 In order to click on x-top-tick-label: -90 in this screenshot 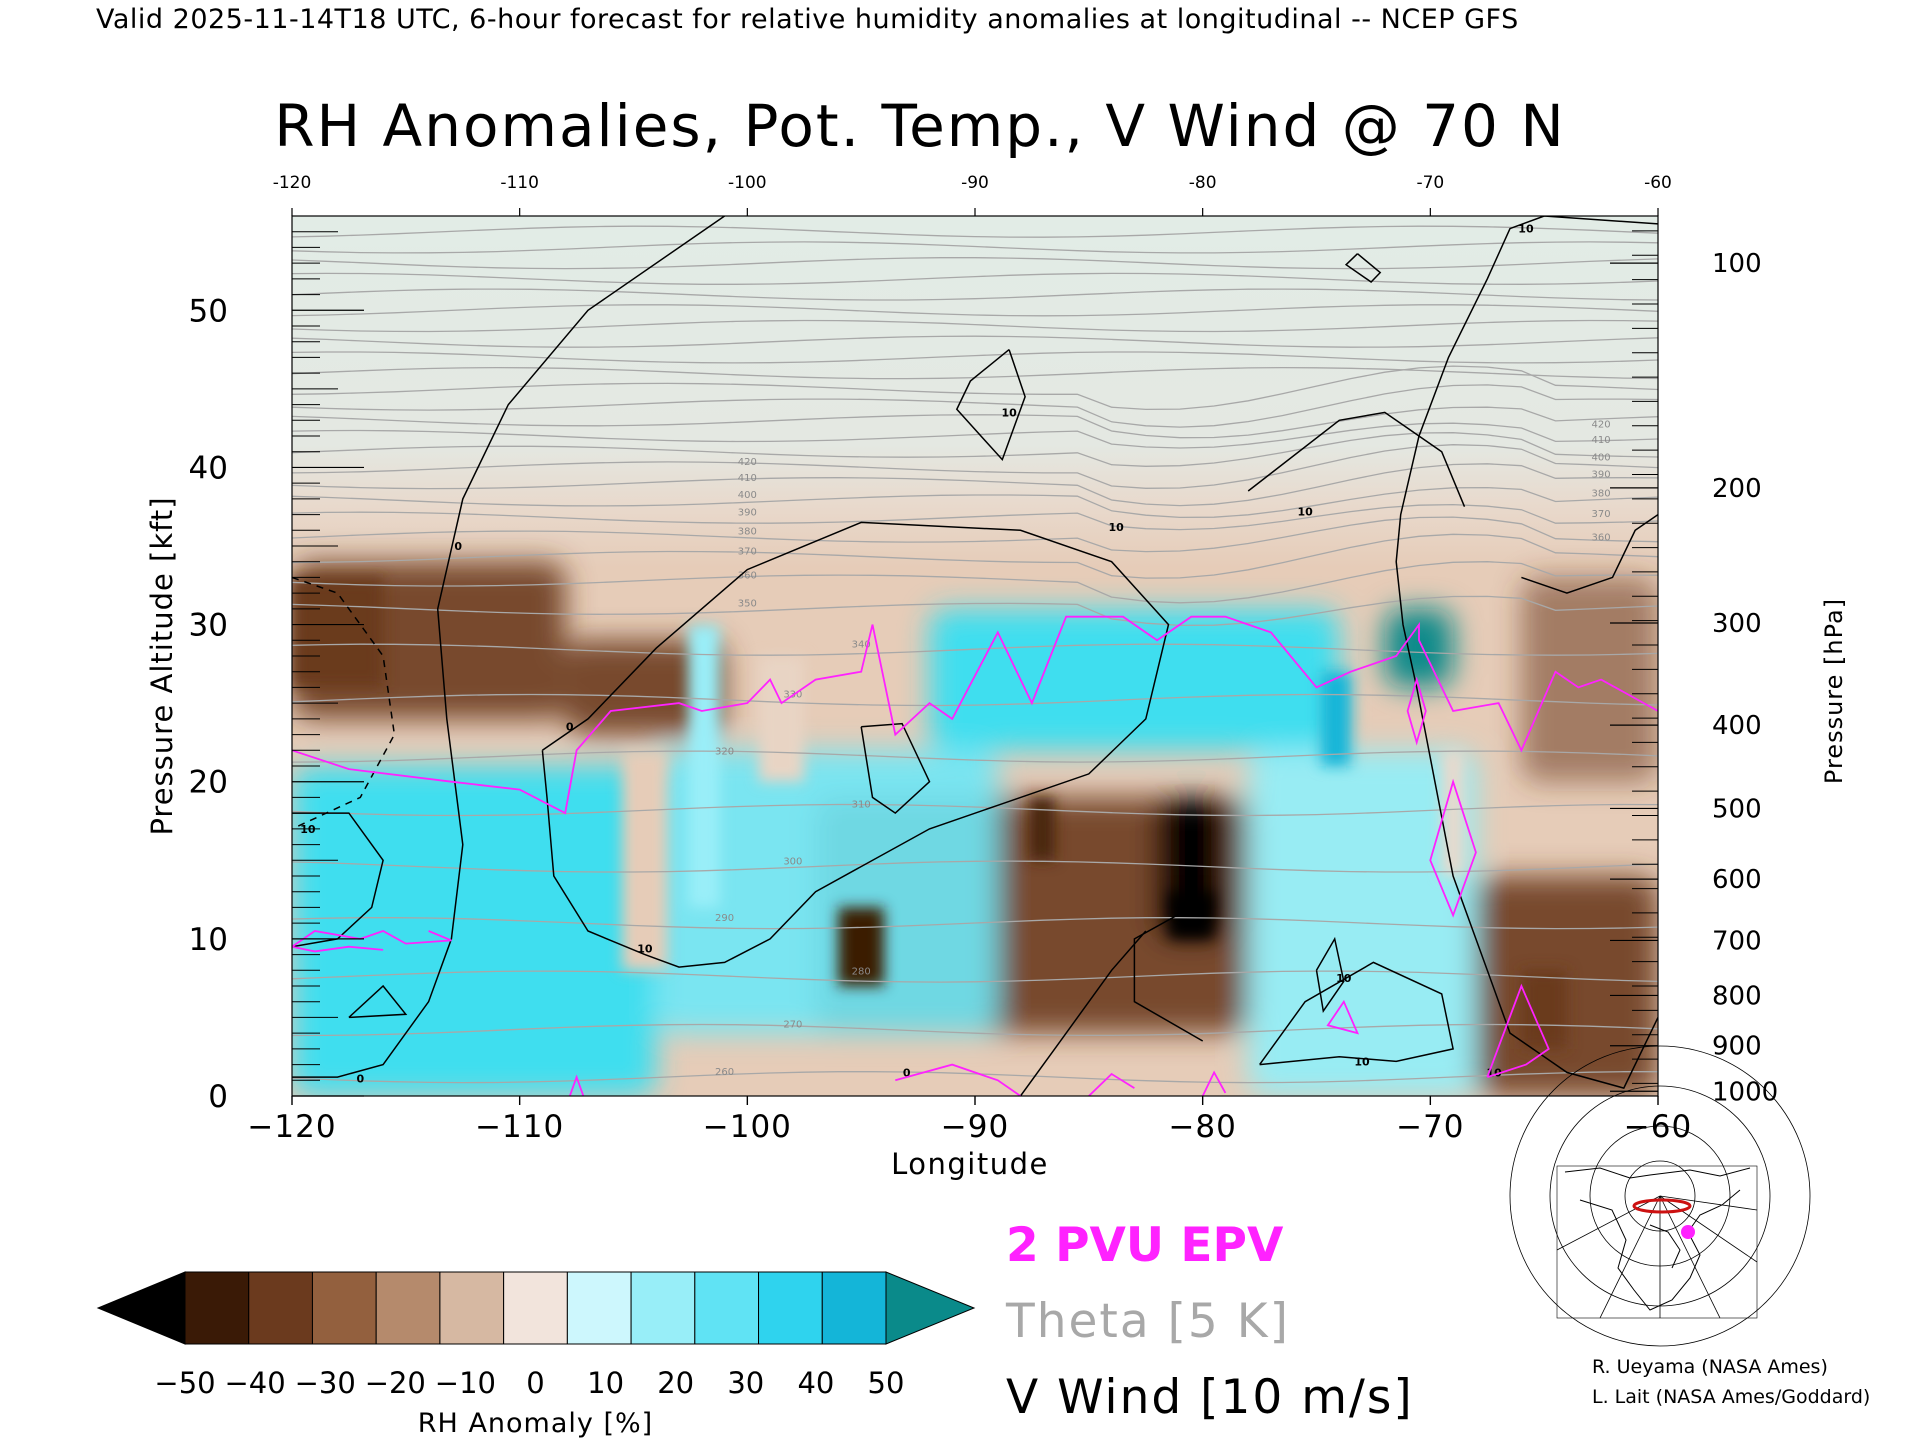, I will do `click(975, 183)`.